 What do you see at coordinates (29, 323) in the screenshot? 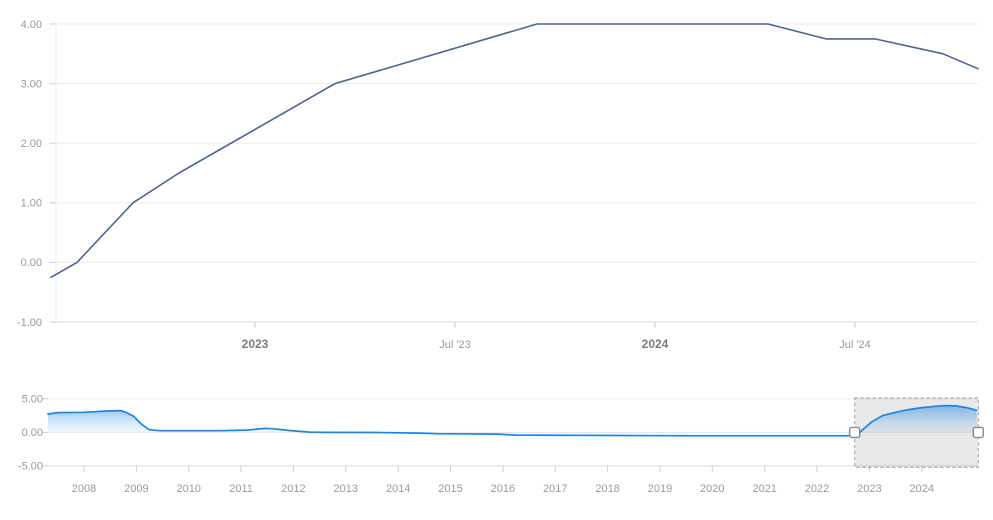
I see `y-axis-label: -1.00` at bounding box center [29, 323].